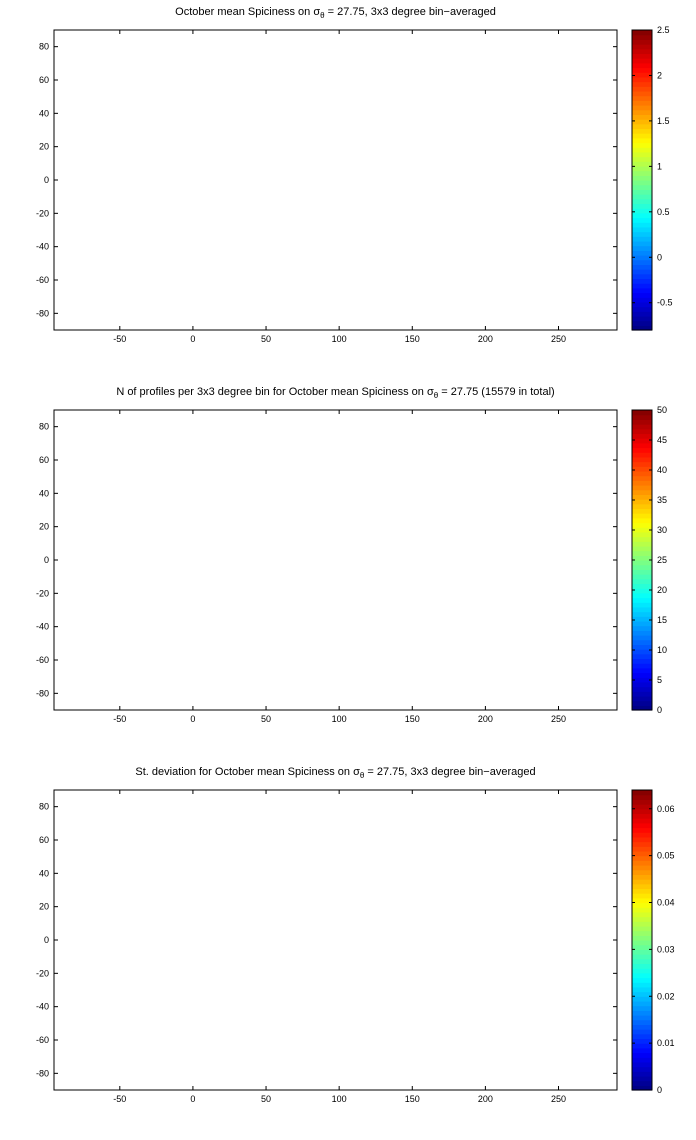  I want to click on x-tick-label: 150, so click(412, 339).